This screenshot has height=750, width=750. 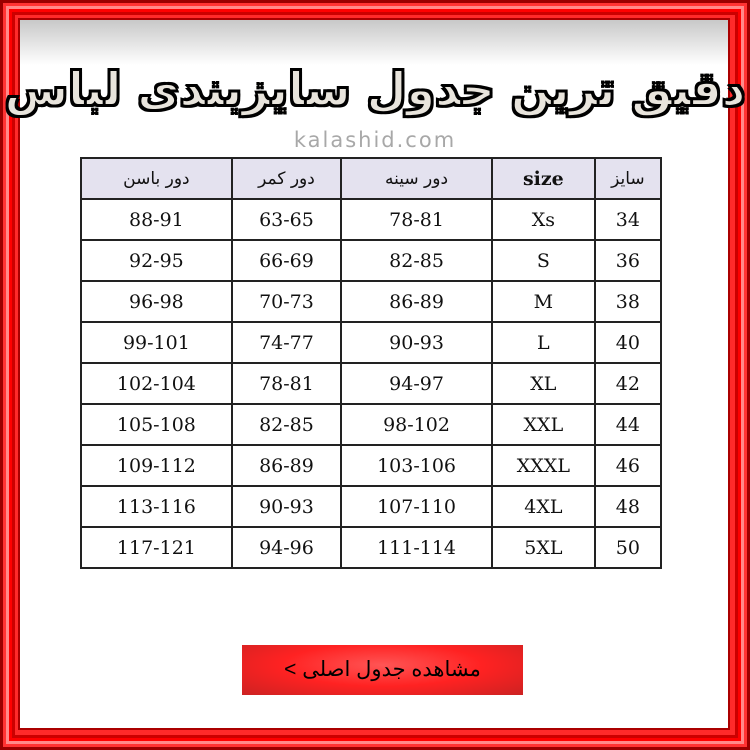 I want to click on page-title: دقیق ترین جدول سایزبندی لباس, so click(x=375, y=89).